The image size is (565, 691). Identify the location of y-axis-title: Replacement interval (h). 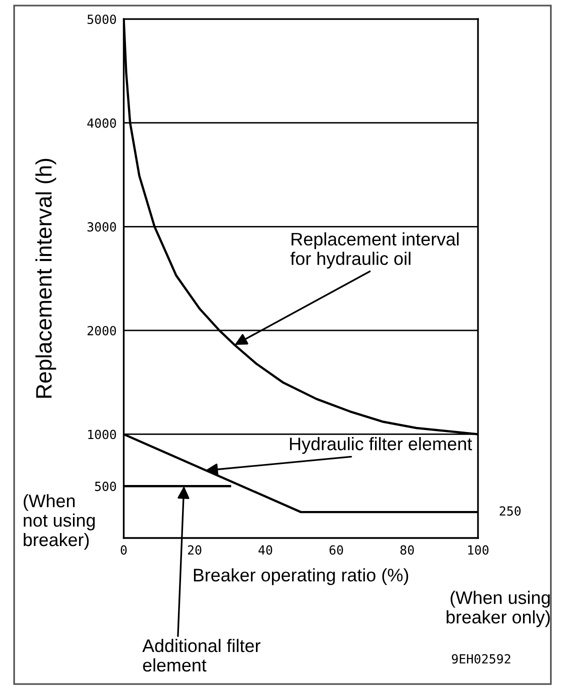
(45, 278).